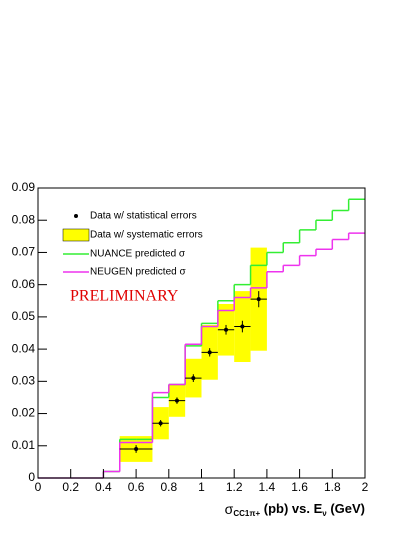 The image size is (415, 537). Describe the element at coordinates (346, 508) in the screenshot. I see `x-label-part: (GeV)` at that location.